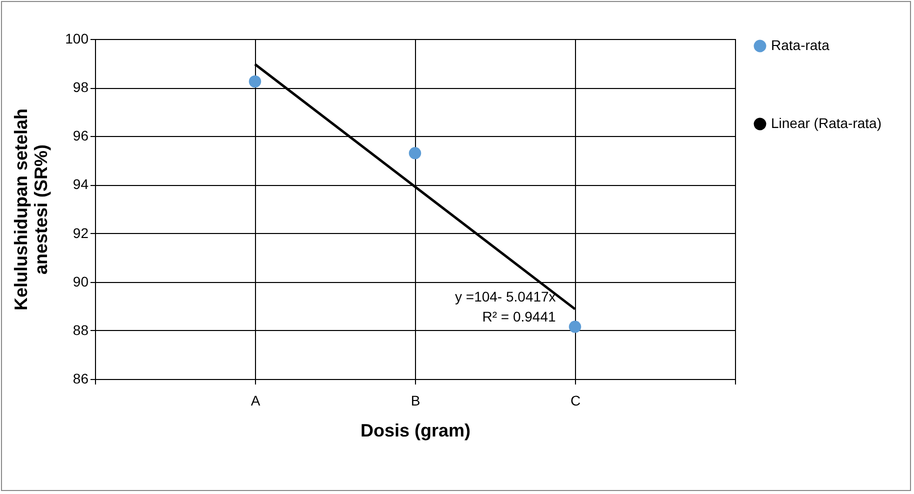 This screenshot has height=494, width=914. What do you see at coordinates (80, 87) in the screenshot?
I see `y-tick-label: 98` at bounding box center [80, 87].